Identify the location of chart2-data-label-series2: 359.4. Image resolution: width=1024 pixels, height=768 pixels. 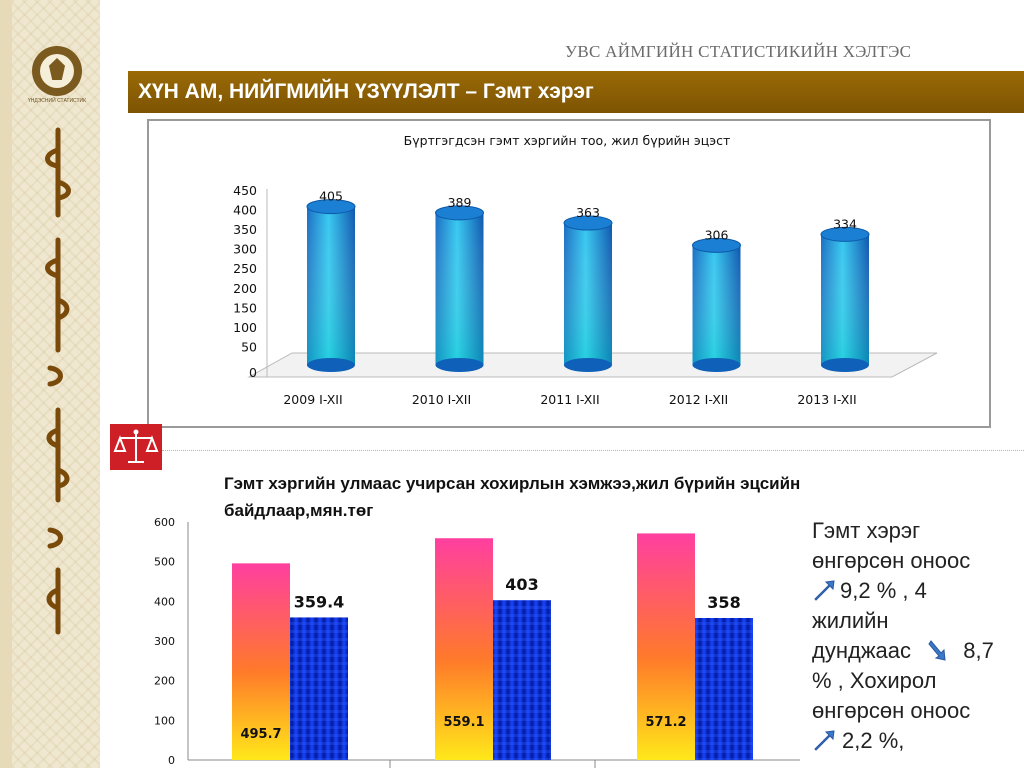
(319, 601).